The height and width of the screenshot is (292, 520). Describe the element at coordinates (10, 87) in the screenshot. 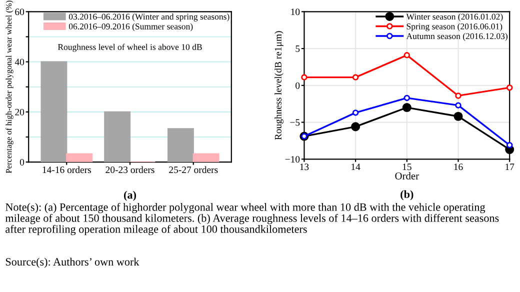

I see `y-axis-title: Percentage of high-order polygonal wear wheel (%)` at that location.